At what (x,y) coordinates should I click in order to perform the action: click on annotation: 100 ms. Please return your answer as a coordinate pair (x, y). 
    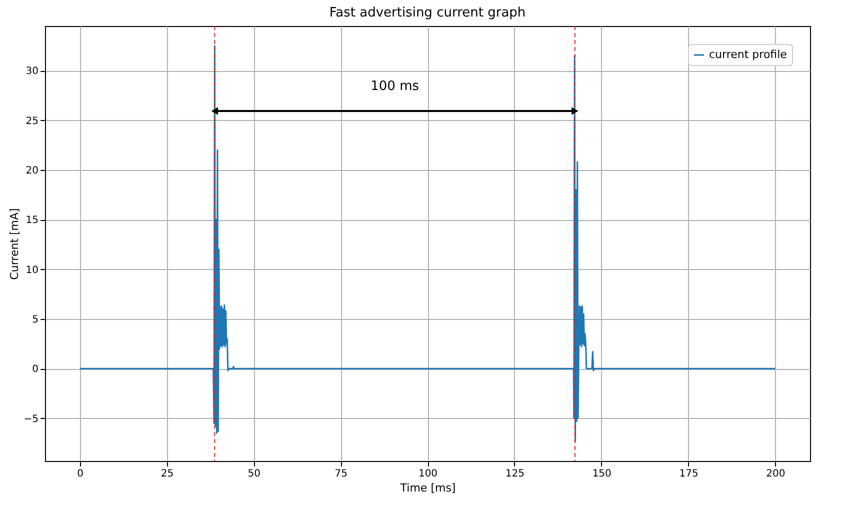
    Looking at the image, I should click on (395, 86).